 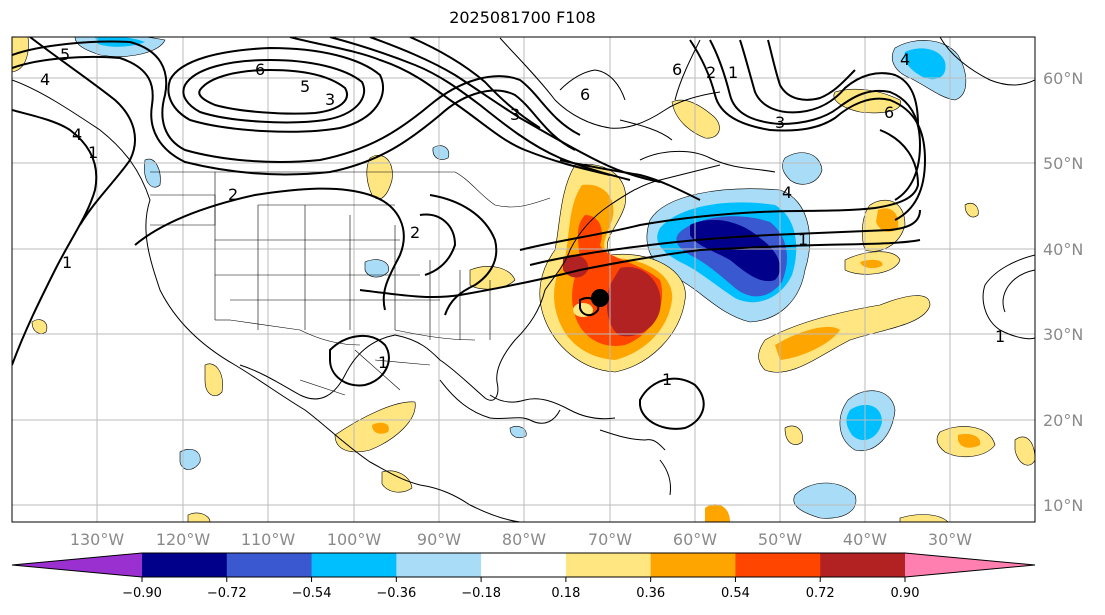 I want to click on lat-label: 20°N, so click(x=1063, y=420).